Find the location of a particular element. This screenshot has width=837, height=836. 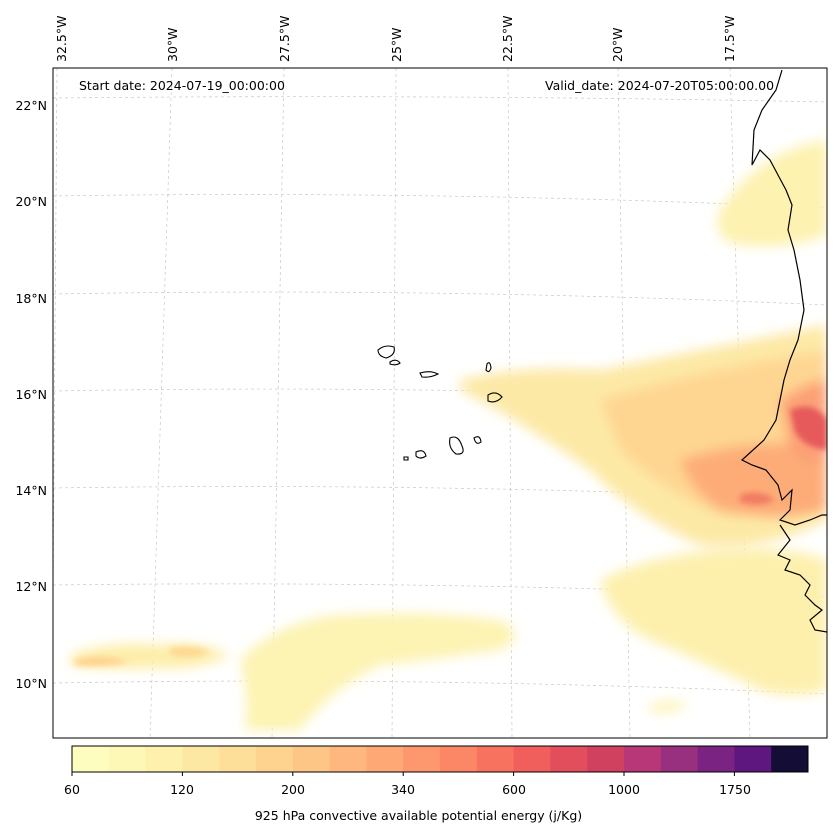

lat-label-20n: 20°N is located at coordinates (31, 201).